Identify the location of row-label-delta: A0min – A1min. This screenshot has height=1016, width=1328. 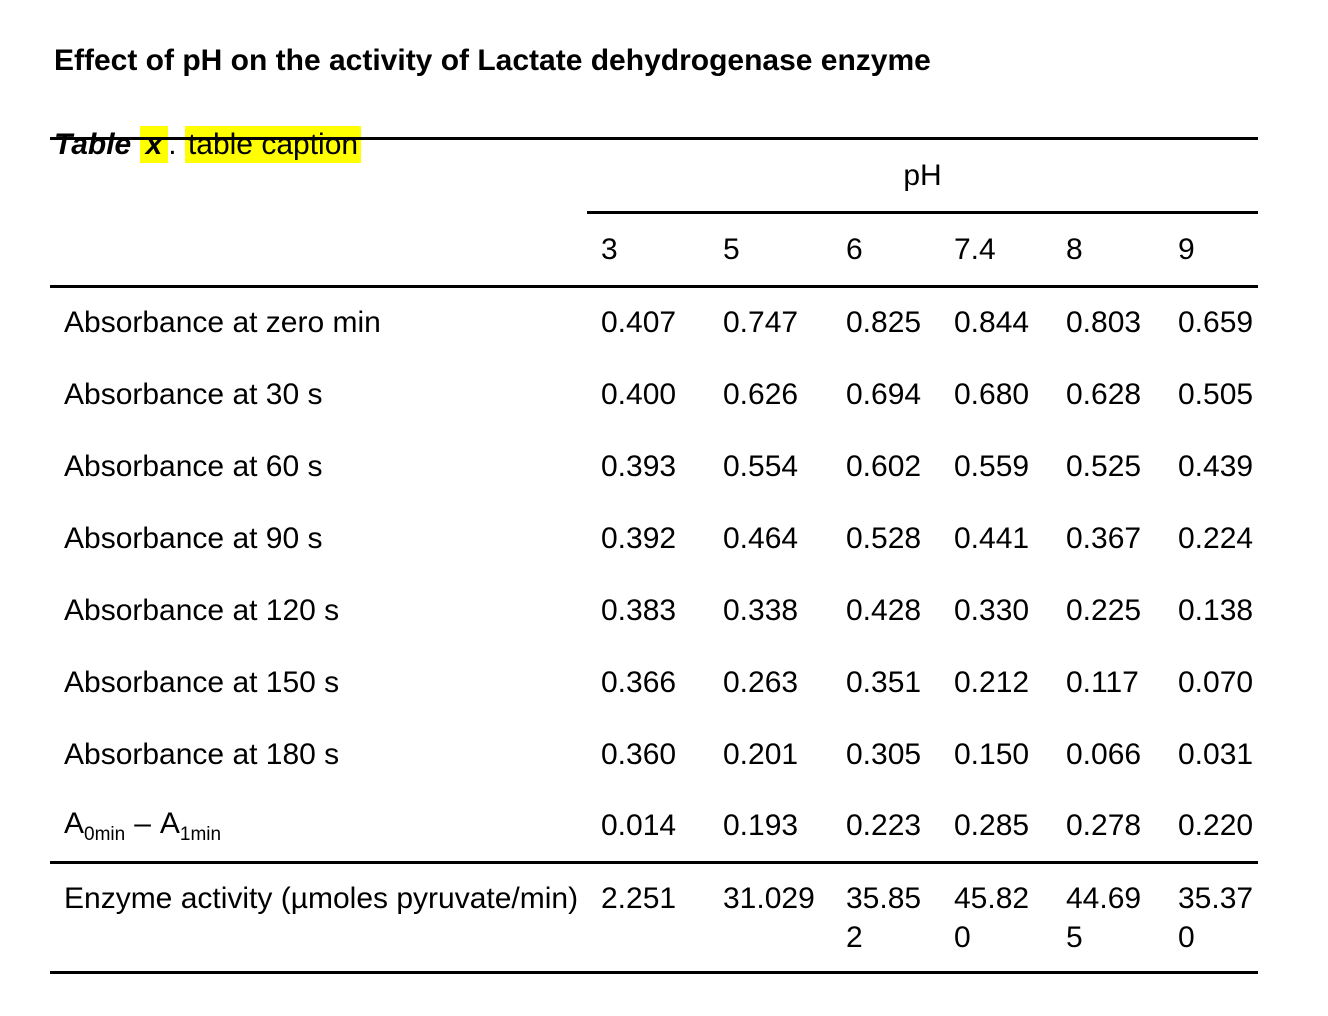
(318, 827).